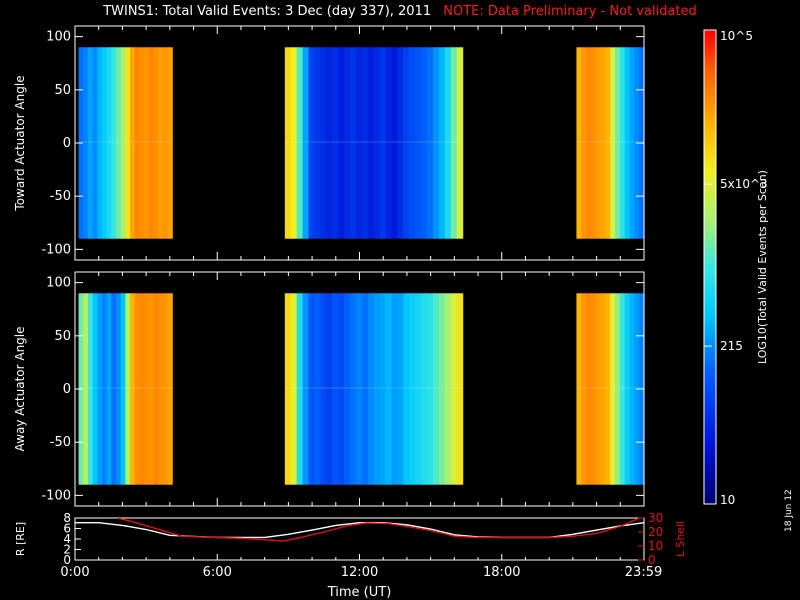  Describe the element at coordinates (67, 518) in the screenshot. I see `left-y-tick-label: 8` at that location.